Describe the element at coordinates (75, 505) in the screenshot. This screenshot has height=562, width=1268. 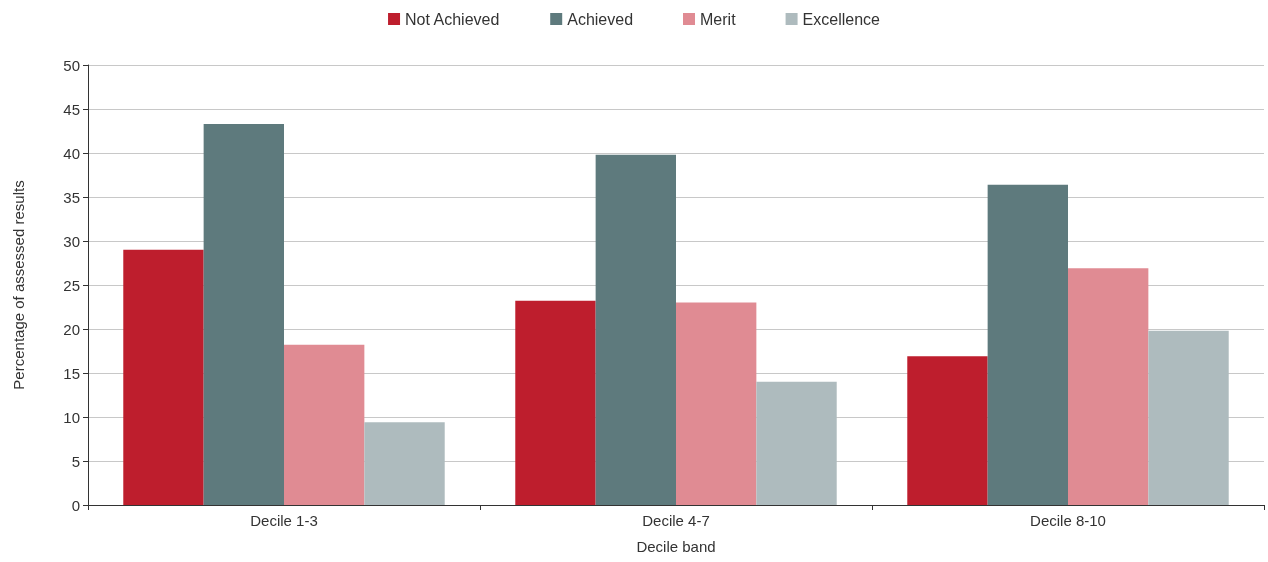
I see `y-tick-label: 0` at that location.